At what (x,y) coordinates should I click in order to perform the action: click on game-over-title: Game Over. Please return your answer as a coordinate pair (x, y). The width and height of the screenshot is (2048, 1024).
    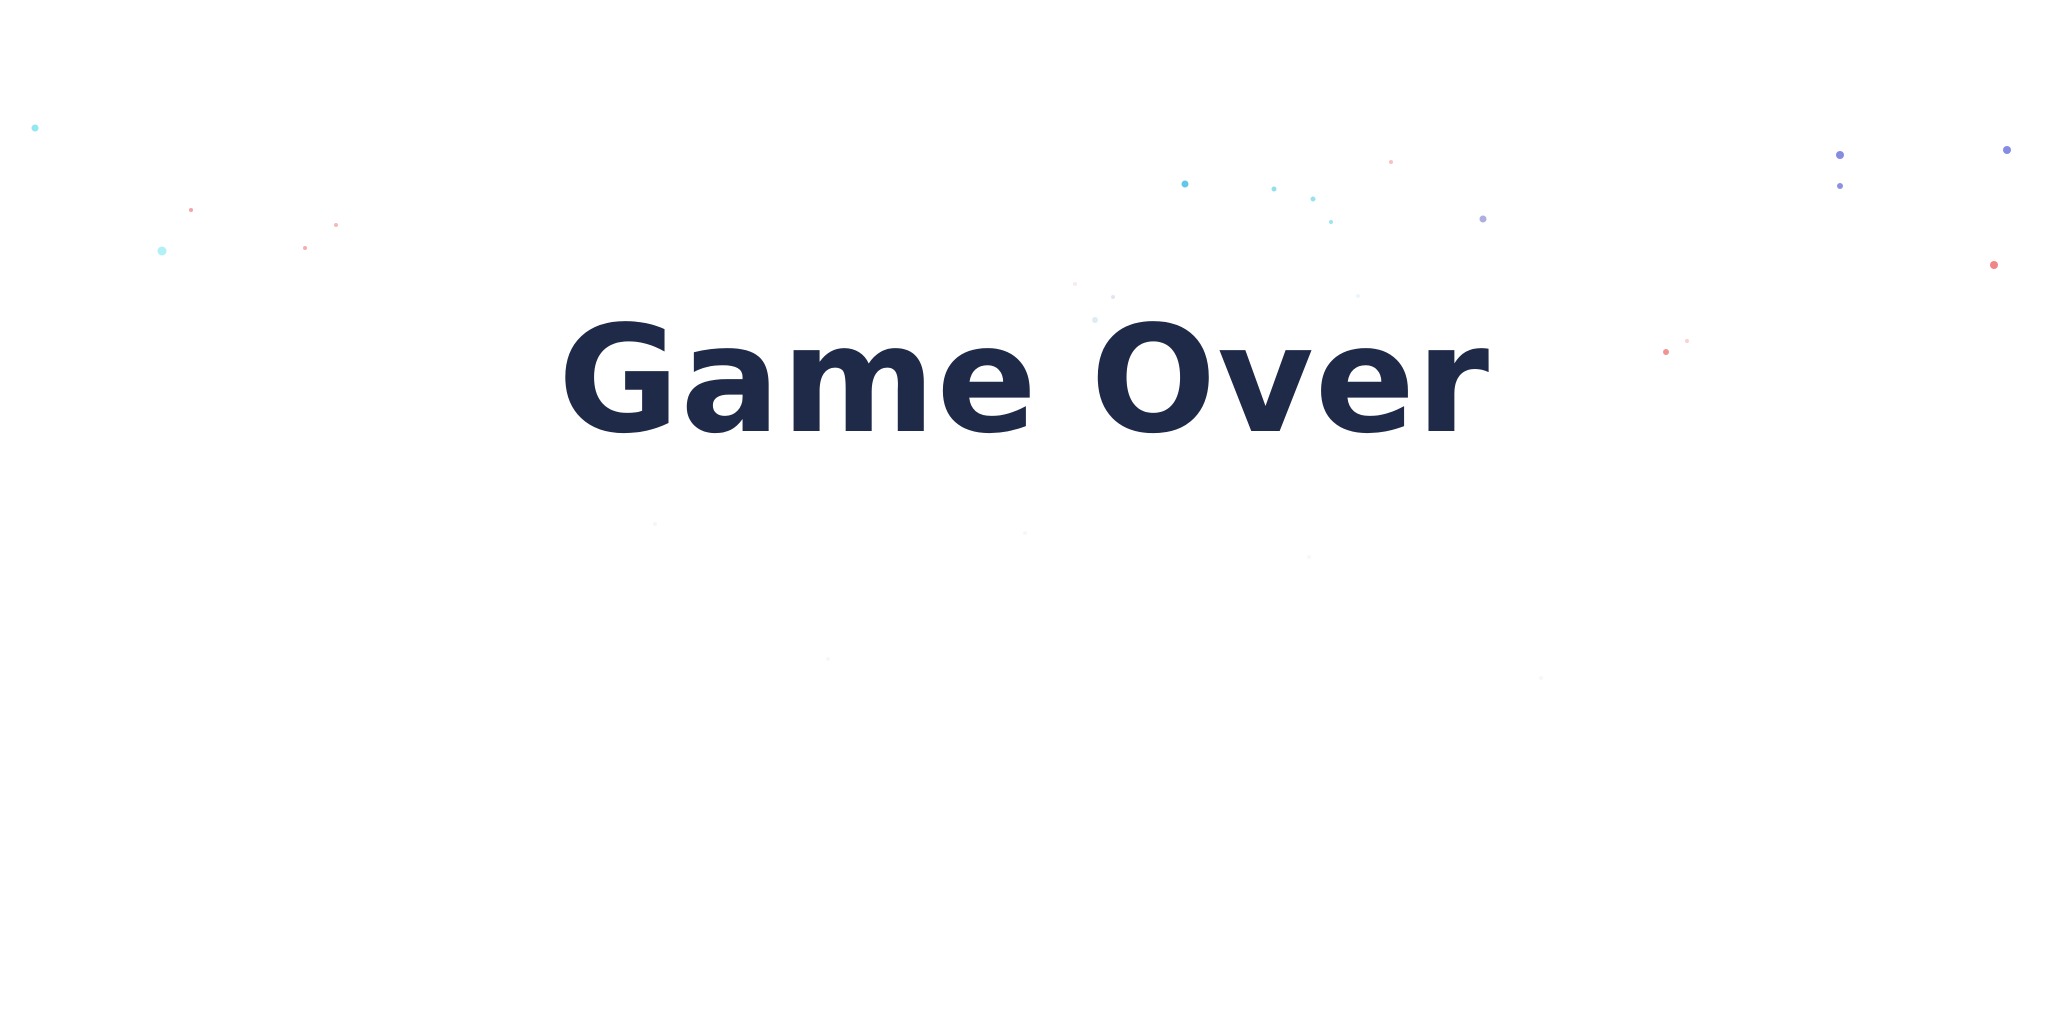
    Looking at the image, I should click on (1024, 380).